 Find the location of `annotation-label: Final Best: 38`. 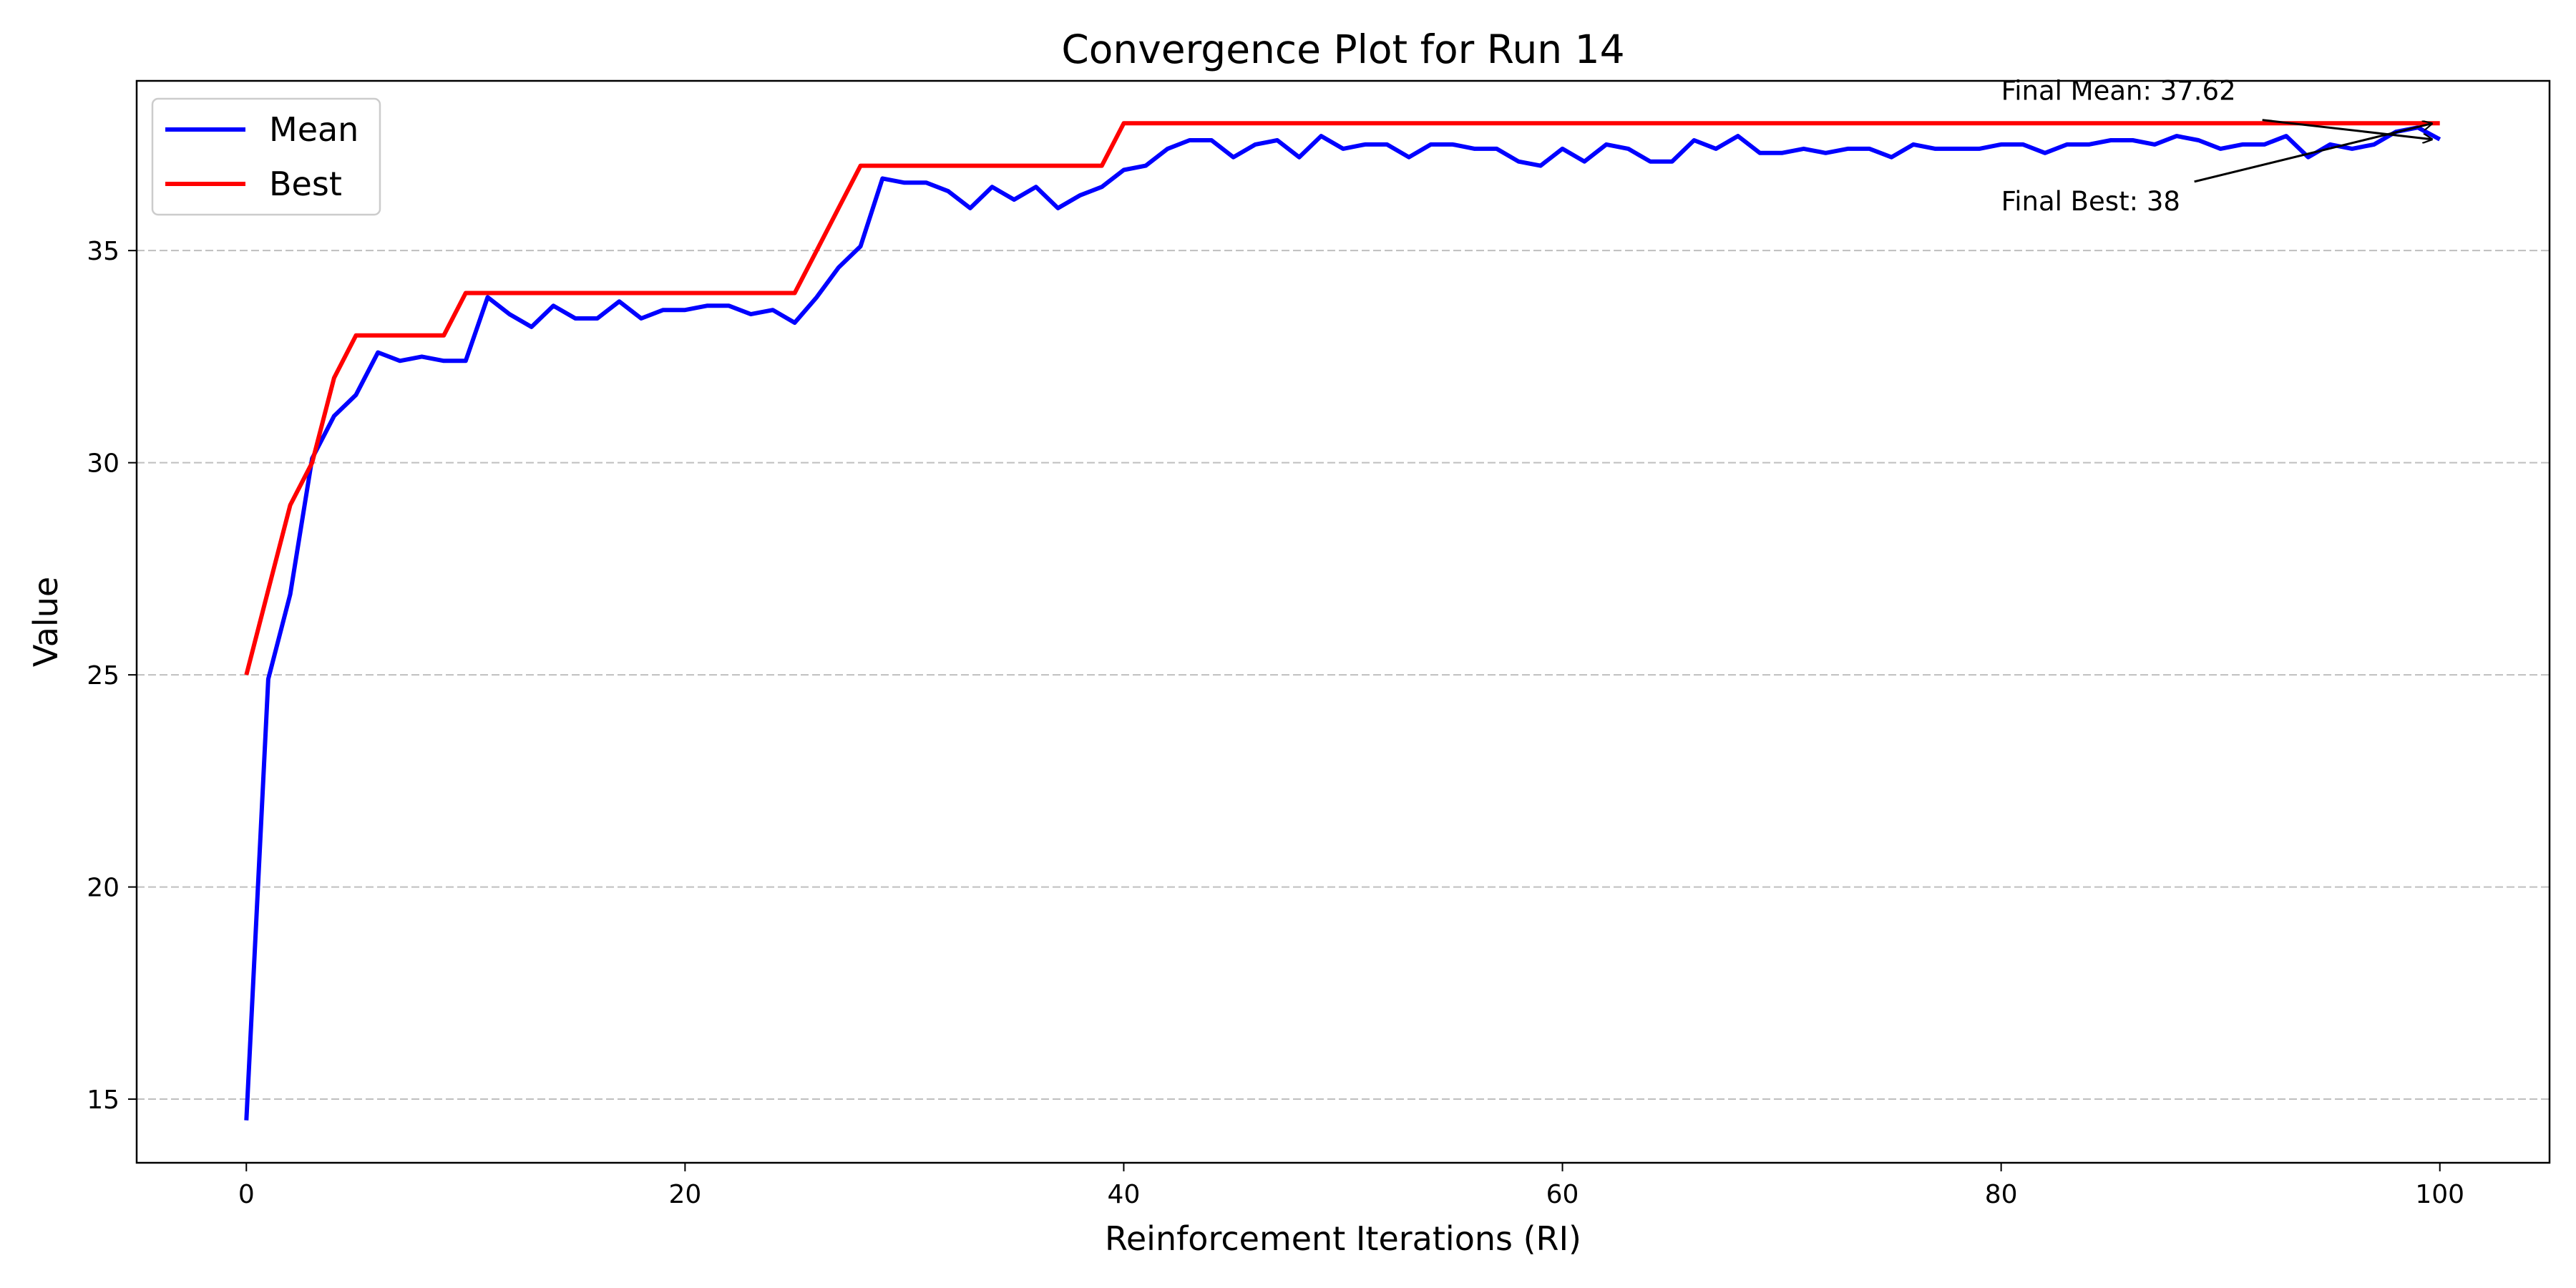

annotation-label: Final Best: 38 is located at coordinates (2090, 201).